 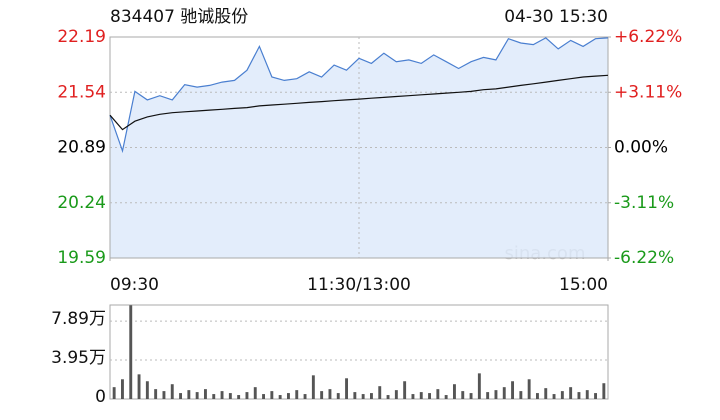 I want to click on y-tick-label: 22.19, so click(x=81, y=37).